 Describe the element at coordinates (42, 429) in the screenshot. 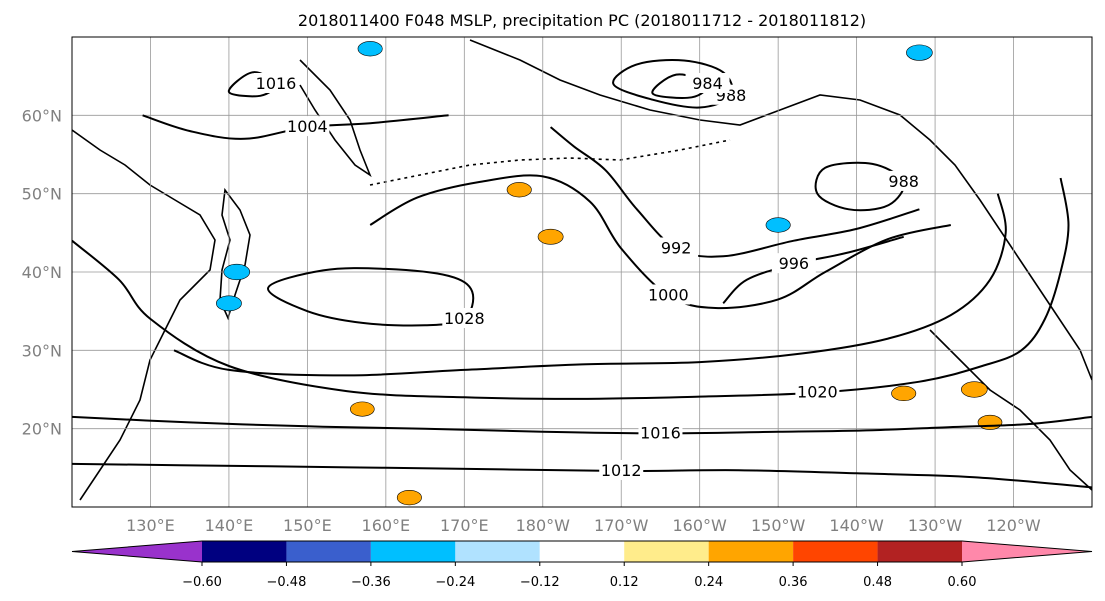

I see `y-tick-label: 20°N` at that location.